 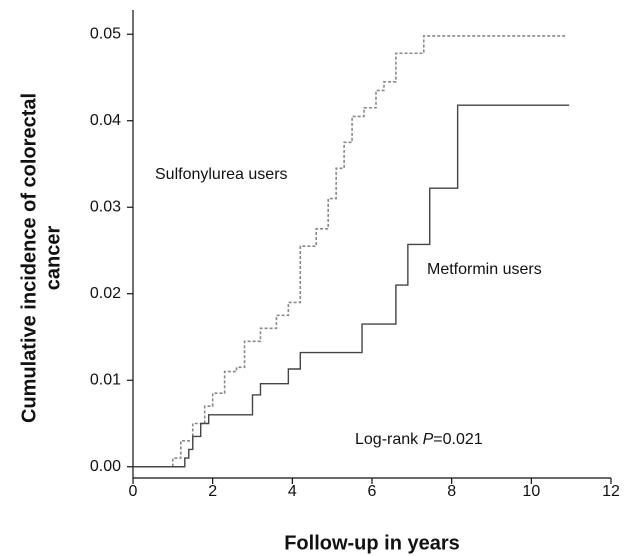 I want to click on y-axis-title-line: cancer, so click(x=53, y=258).